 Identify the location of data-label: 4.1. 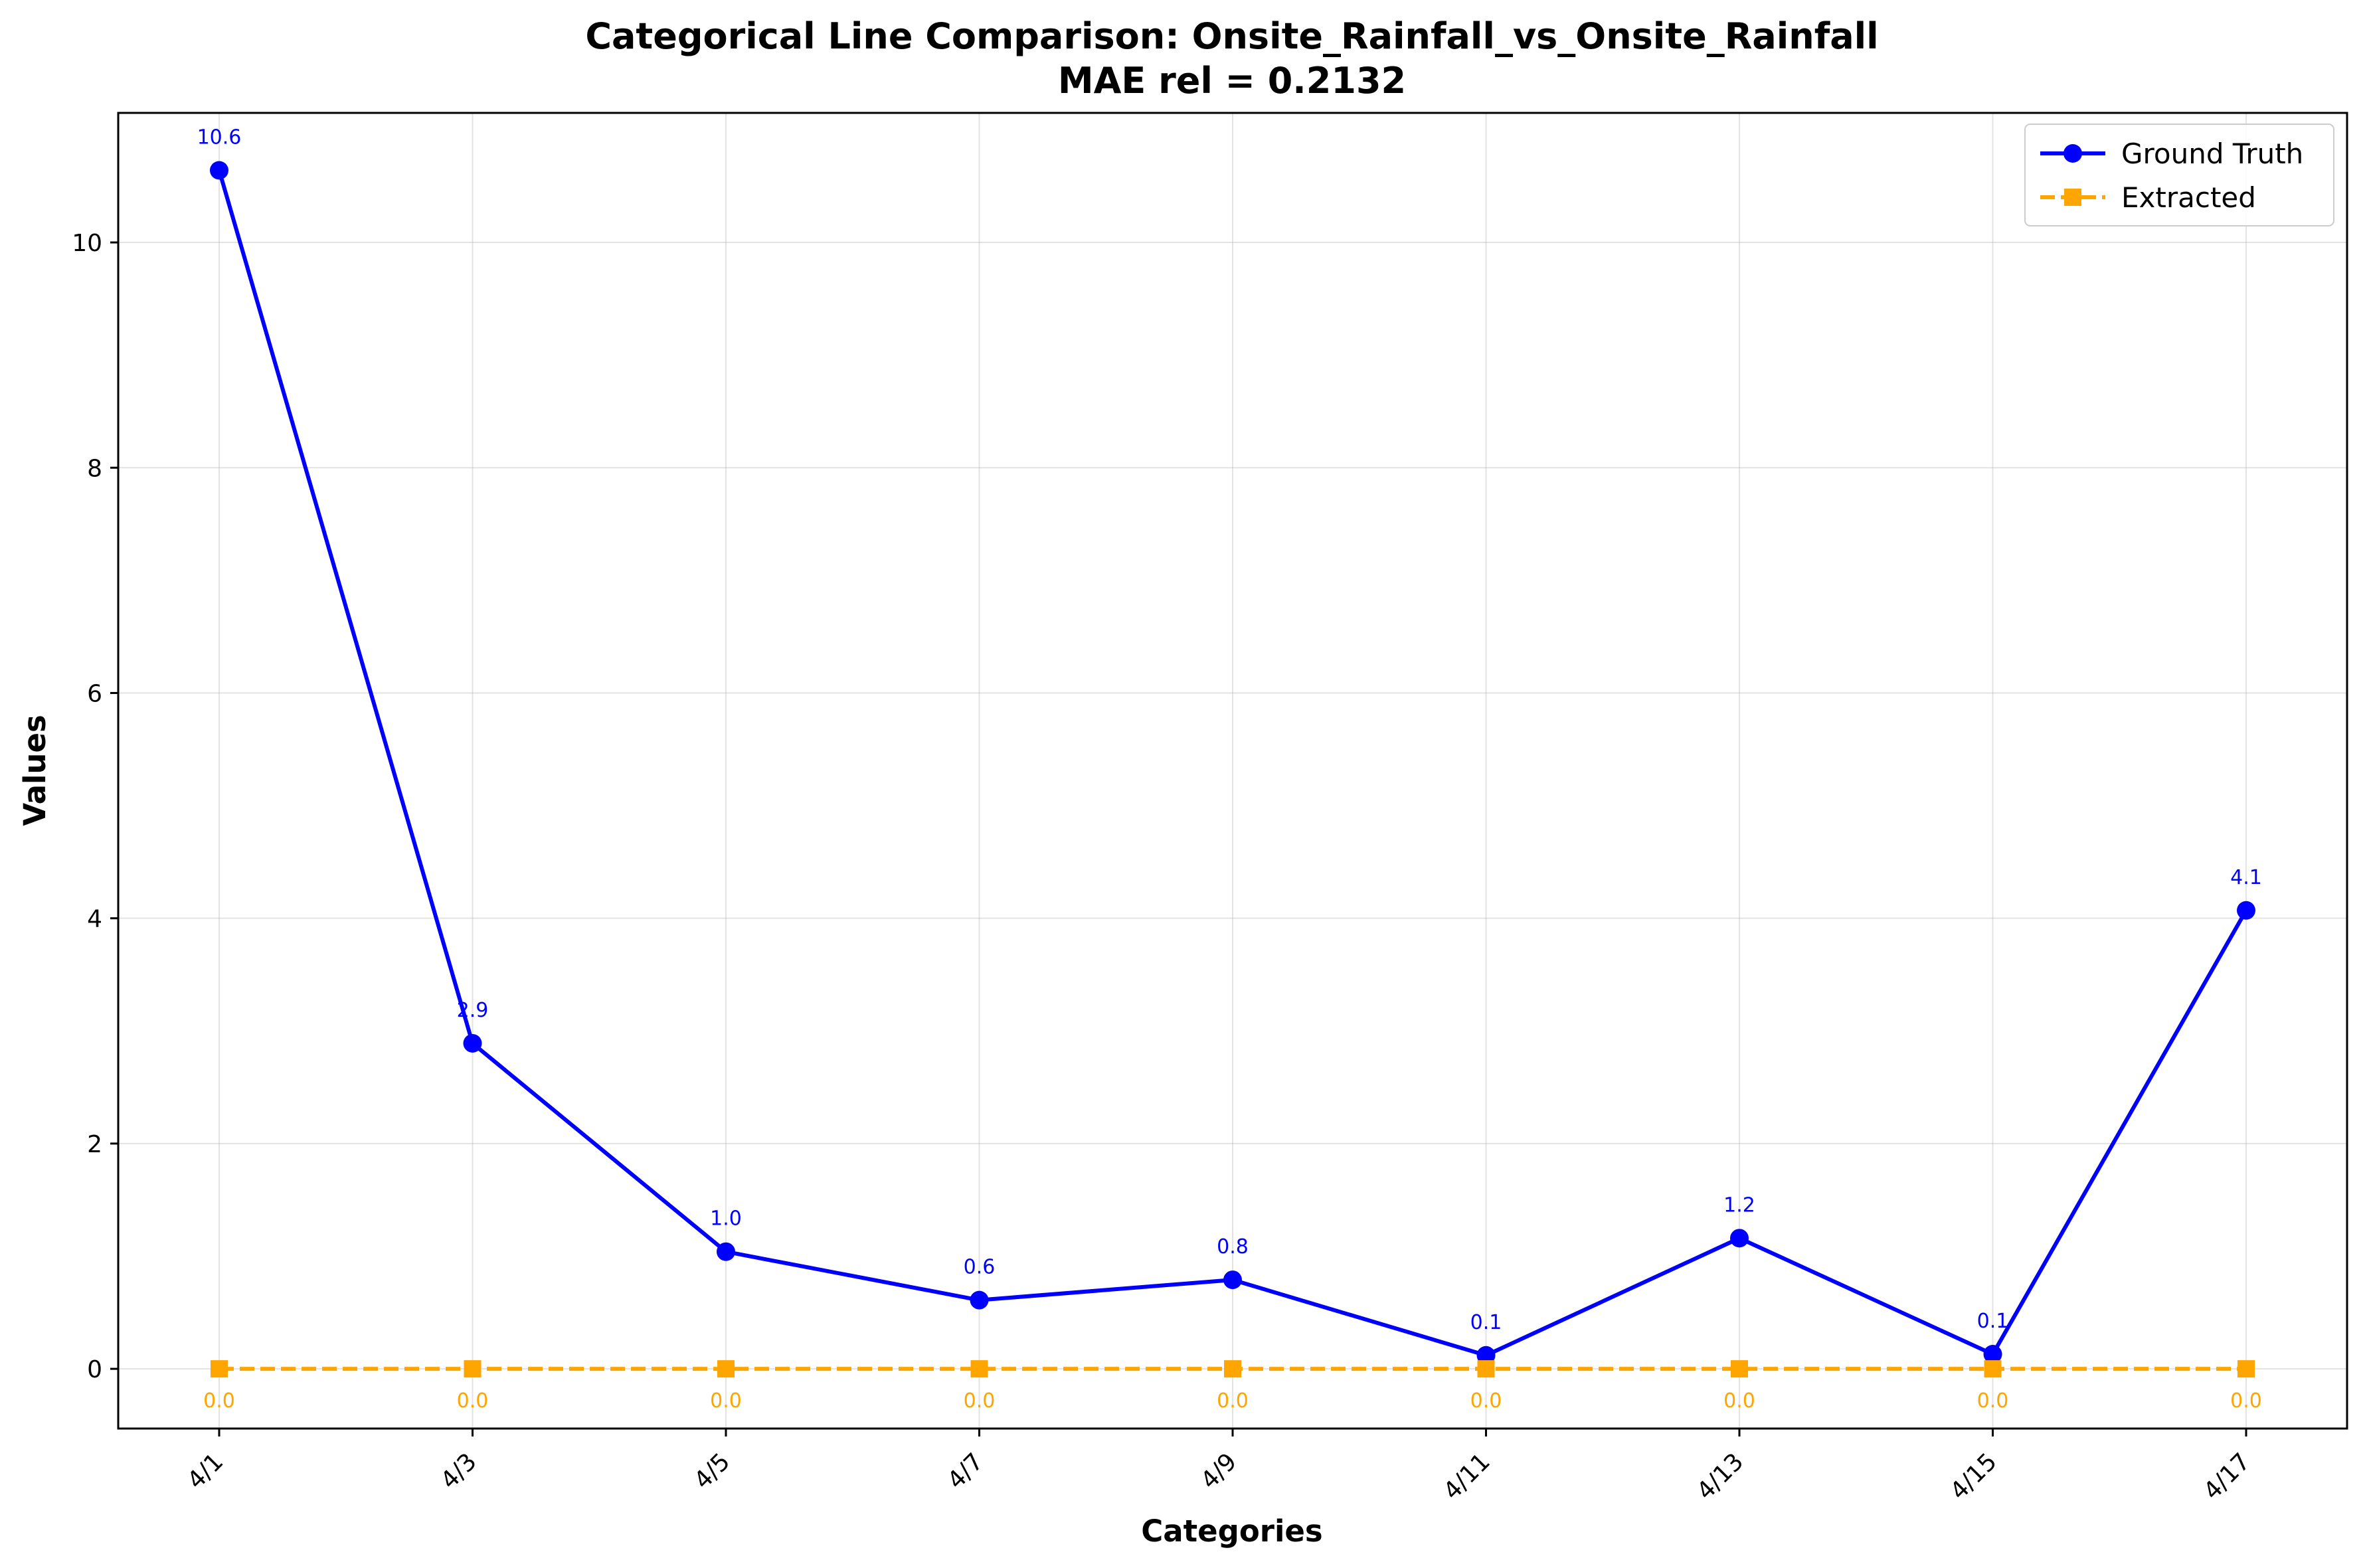
(2246, 878).